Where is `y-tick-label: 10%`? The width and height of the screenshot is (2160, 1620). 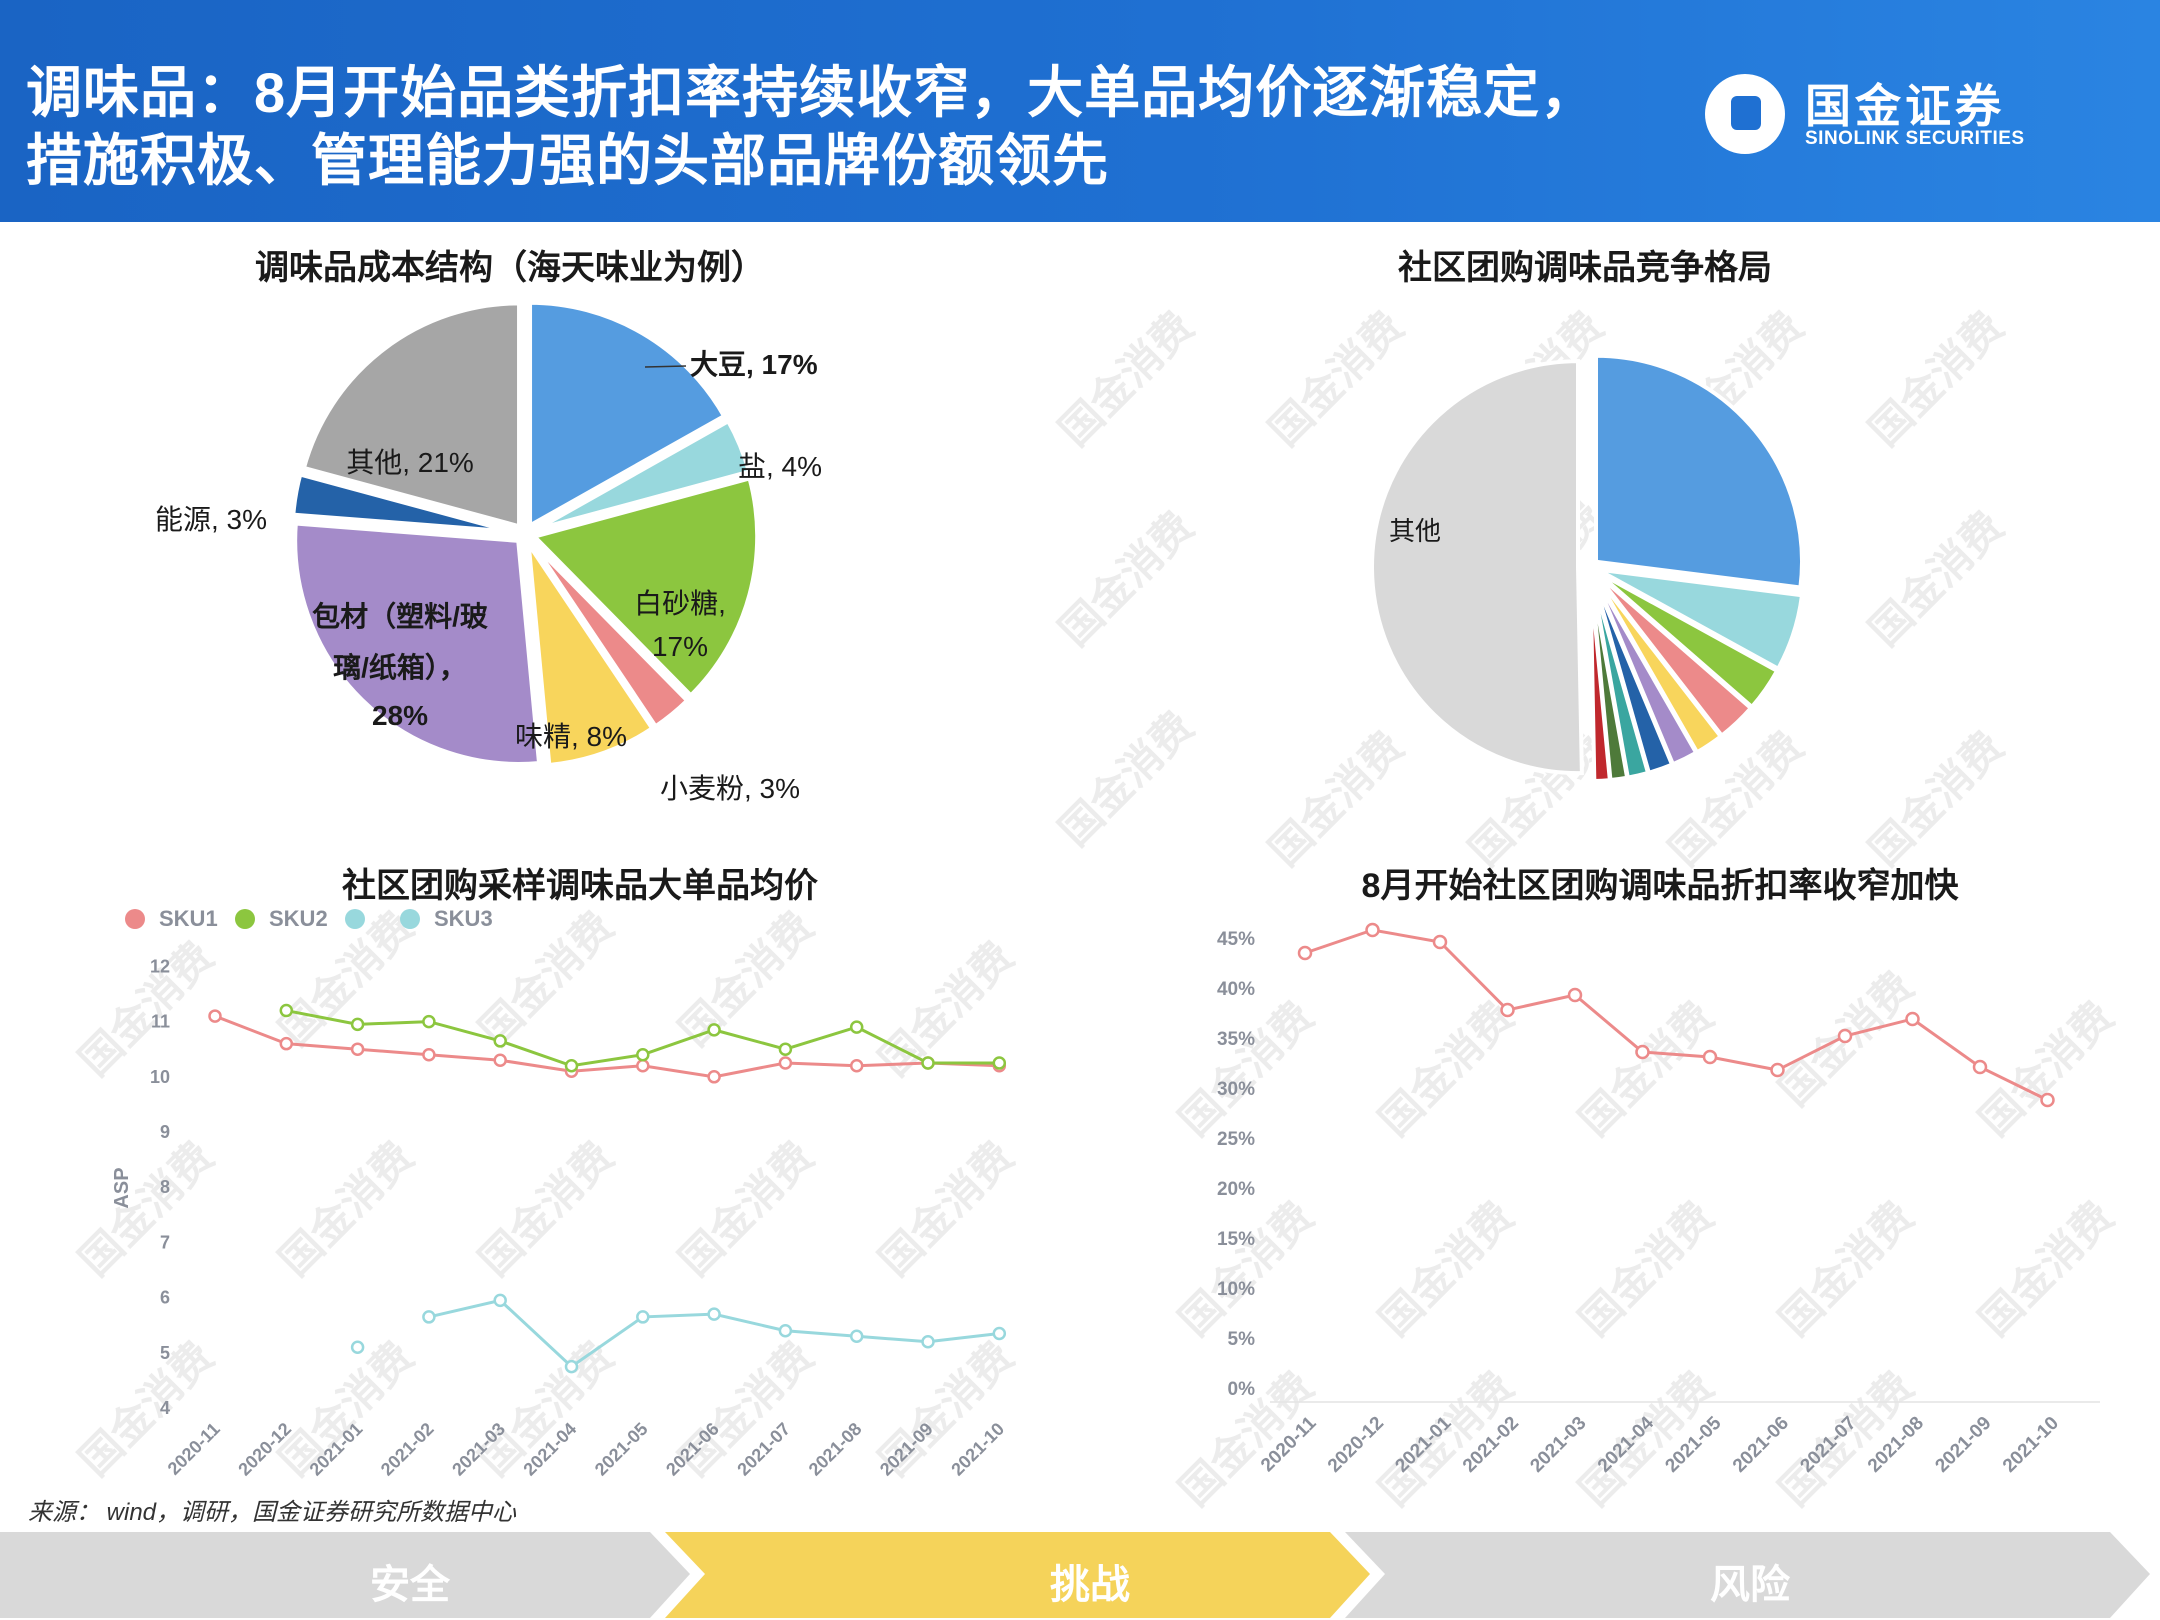 y-tick-label: 10% is located at coordinates (1236, 1289).